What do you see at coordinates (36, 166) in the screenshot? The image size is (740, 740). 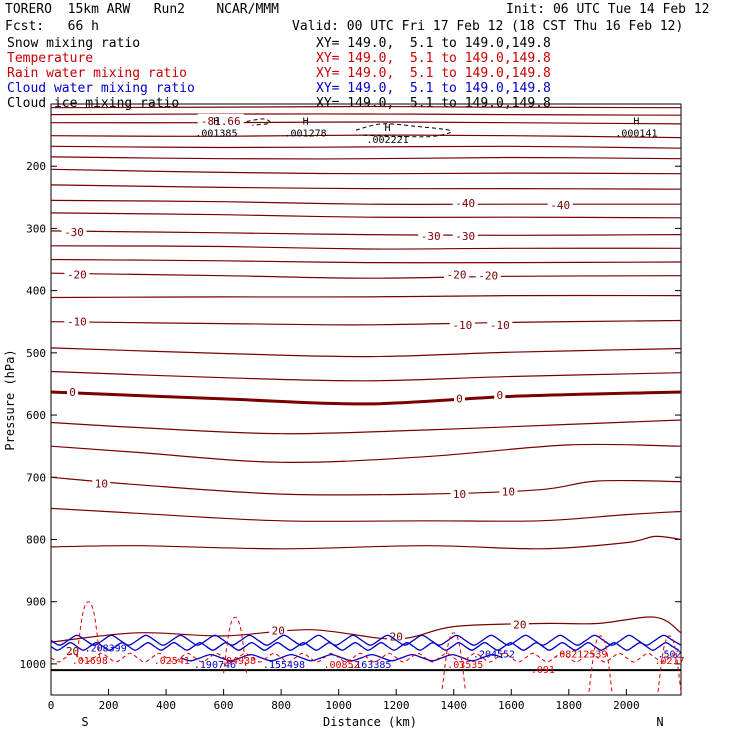 I see `y-tick-label: 200` at bounding box center [36, 166].